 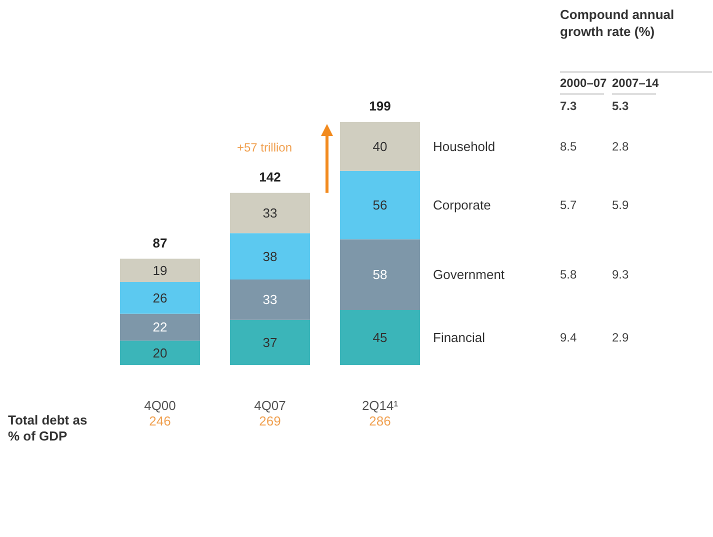 What do you see at coordinates (270, 421) in the screenshot?
I see `text: 269` at bounding box center [270, 421].